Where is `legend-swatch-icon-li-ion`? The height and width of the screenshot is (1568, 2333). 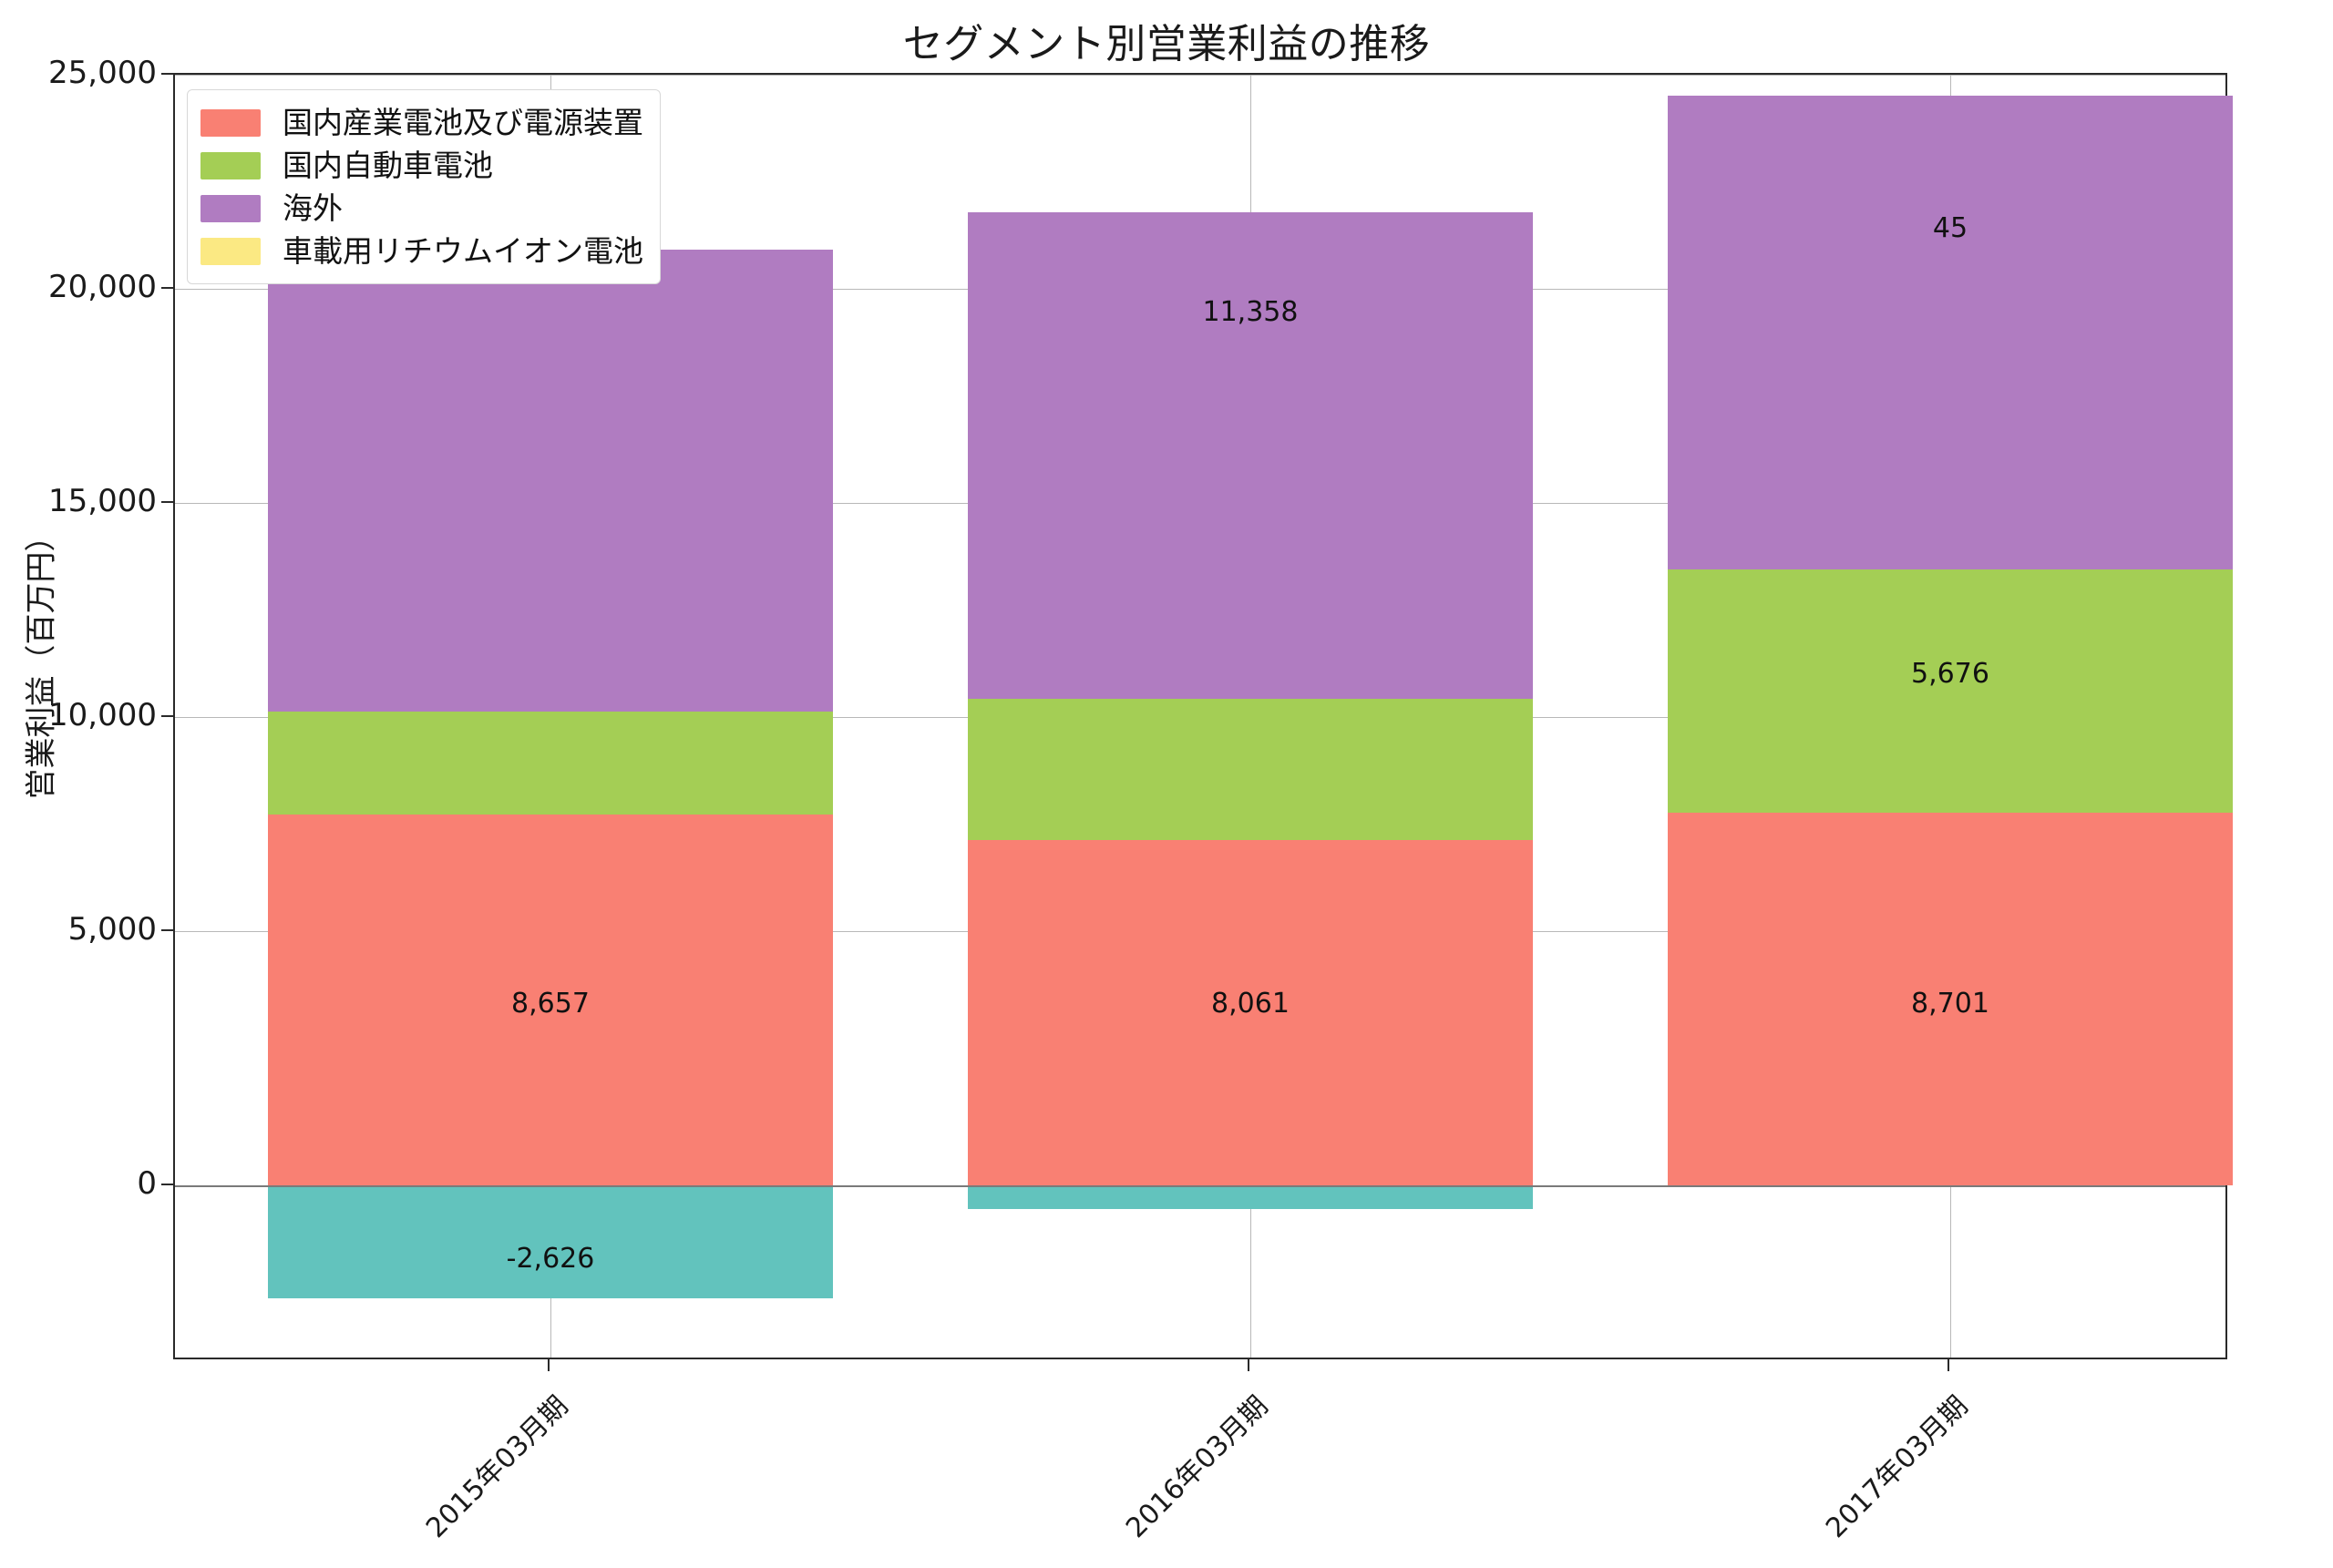 legend-swatch-icon-li-ion is located at coordinates (230, 251).